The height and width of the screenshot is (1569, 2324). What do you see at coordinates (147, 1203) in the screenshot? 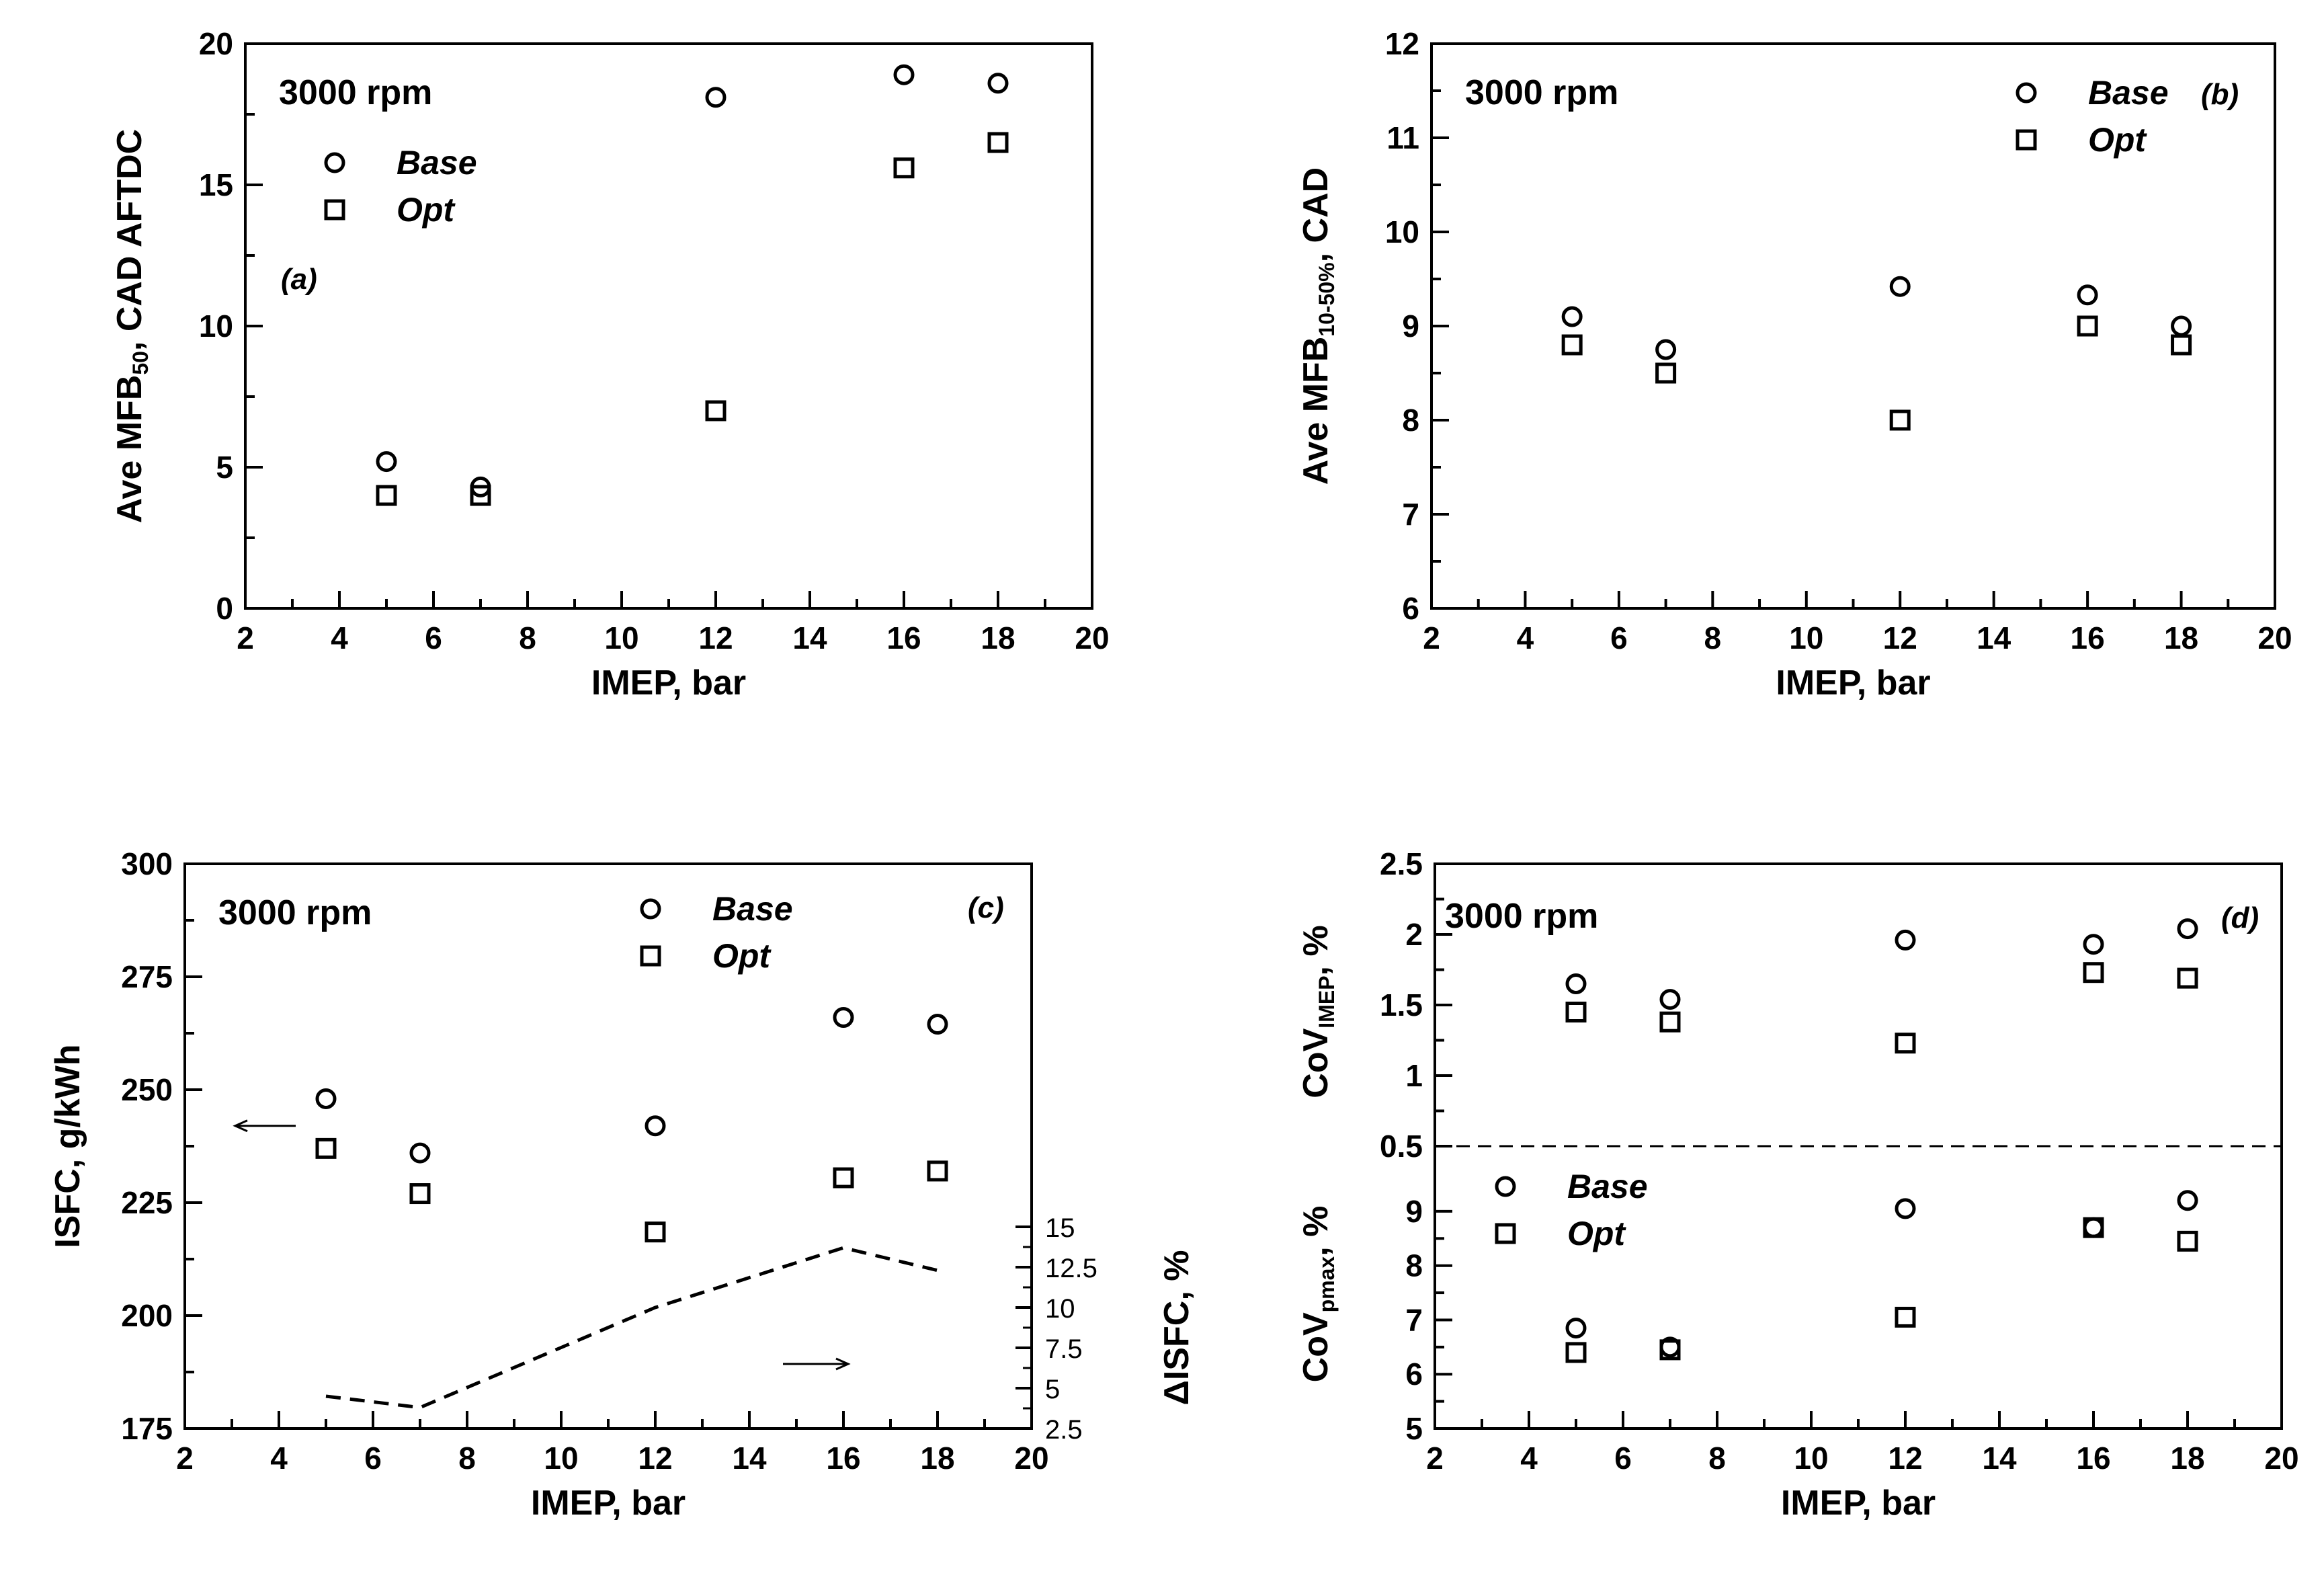
I see `y-tick-label: 225` at bounding box center [147, 1203].